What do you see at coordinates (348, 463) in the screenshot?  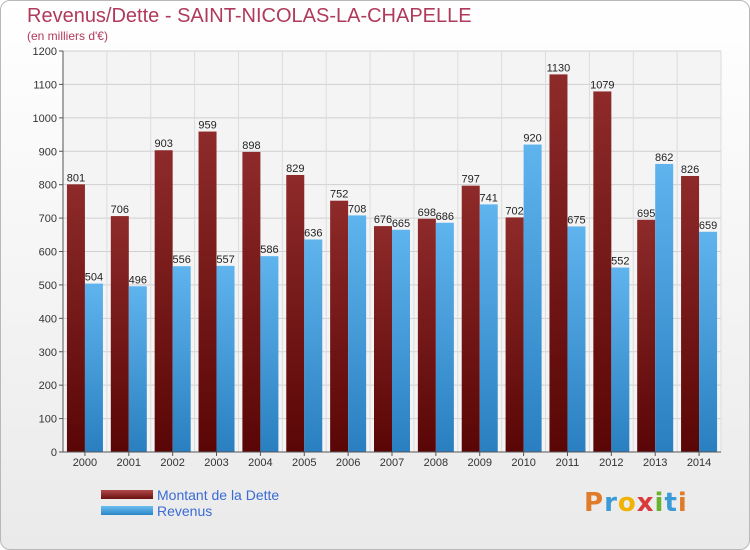 I see `x-tick-label: 2006` at bounding box center [348, 463].